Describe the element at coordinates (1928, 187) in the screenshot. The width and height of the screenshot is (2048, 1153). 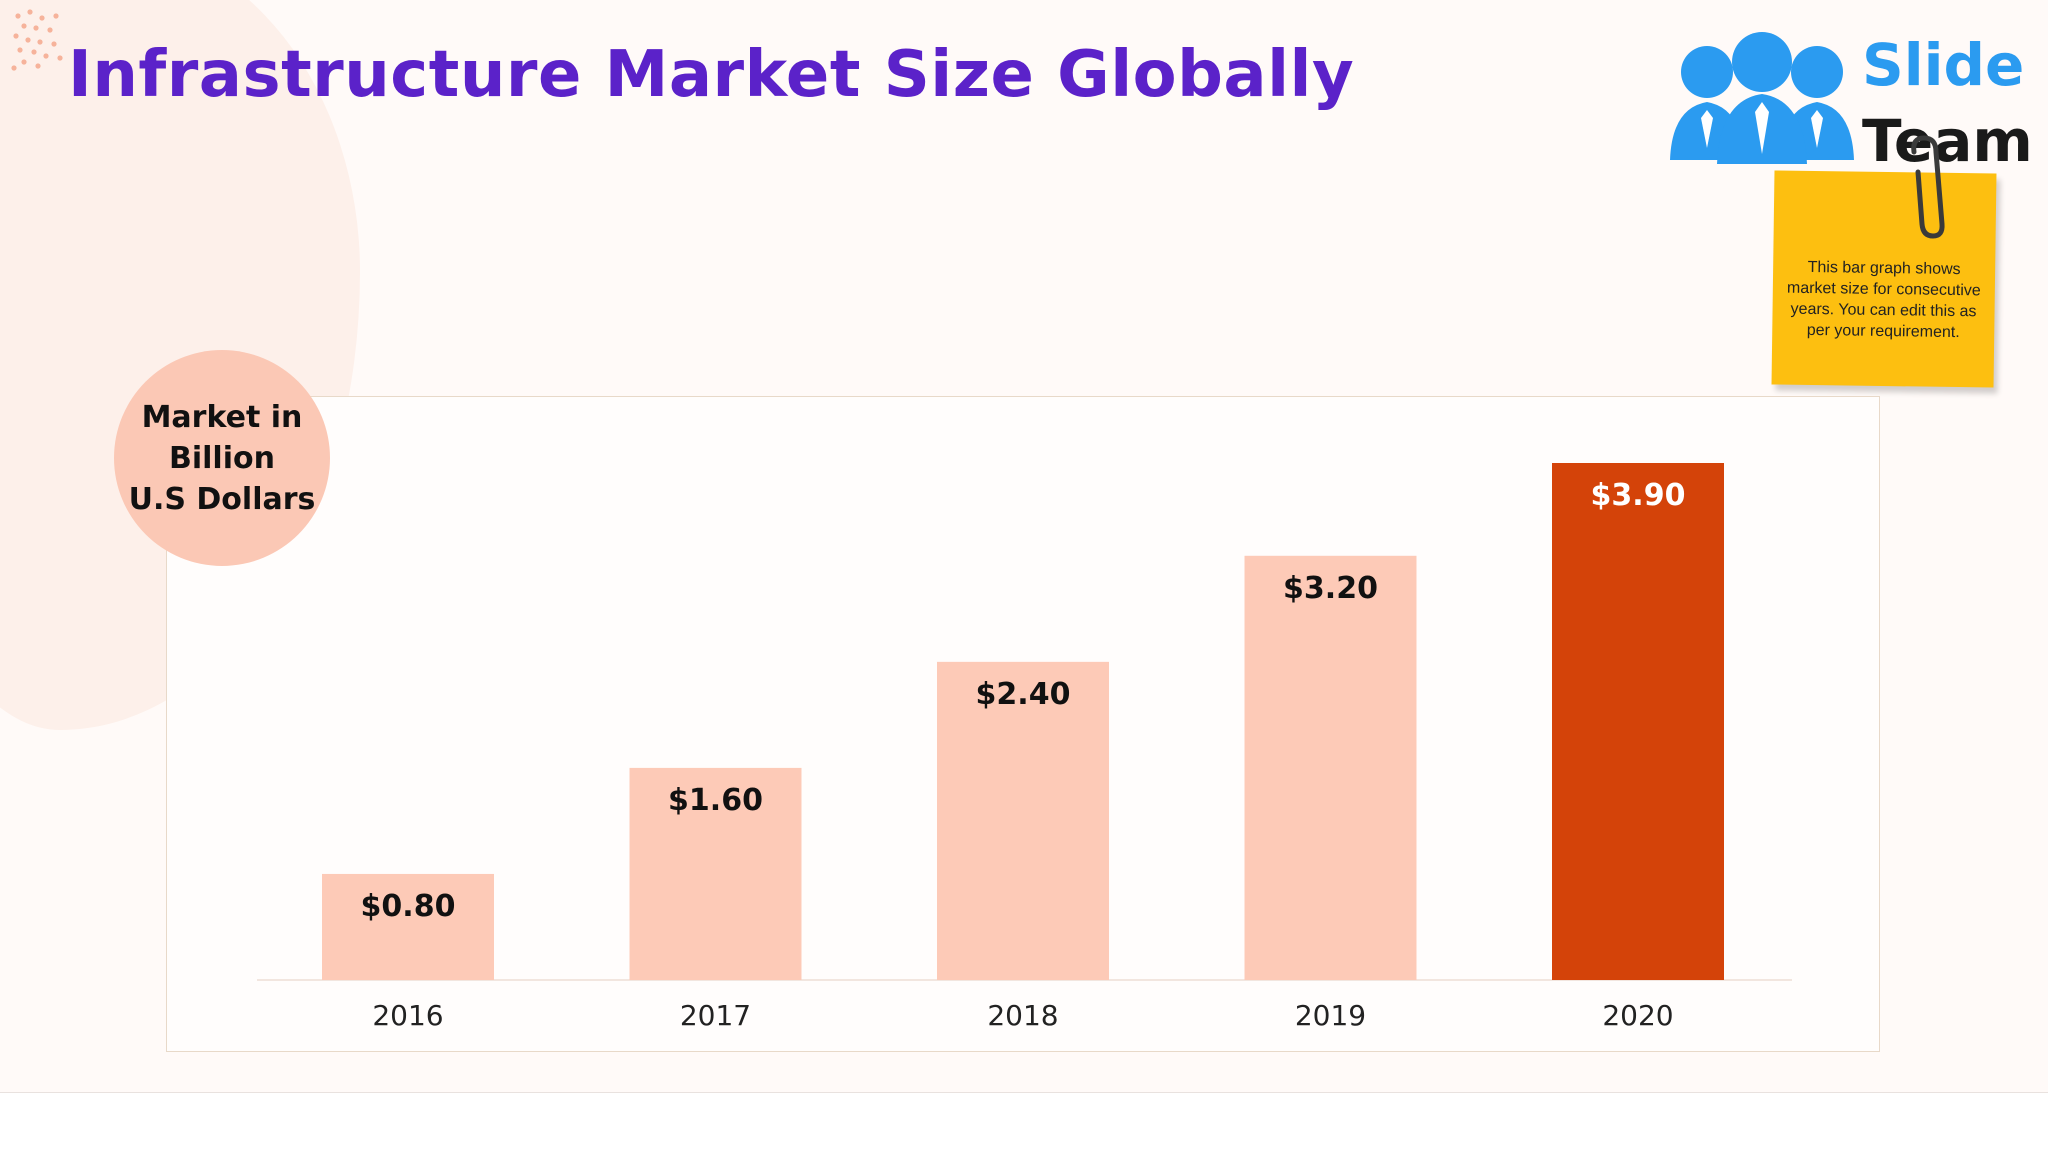
I see `paperclip-icon` at that location.